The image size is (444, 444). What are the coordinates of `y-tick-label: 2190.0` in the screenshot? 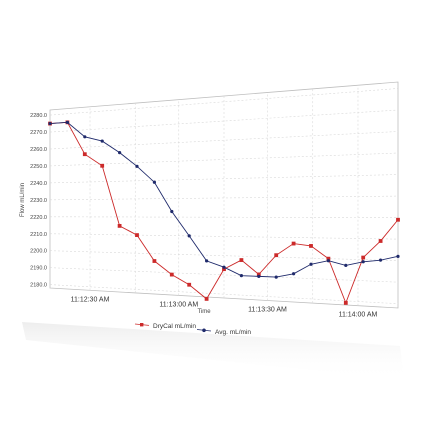 It's located at (38, 269).